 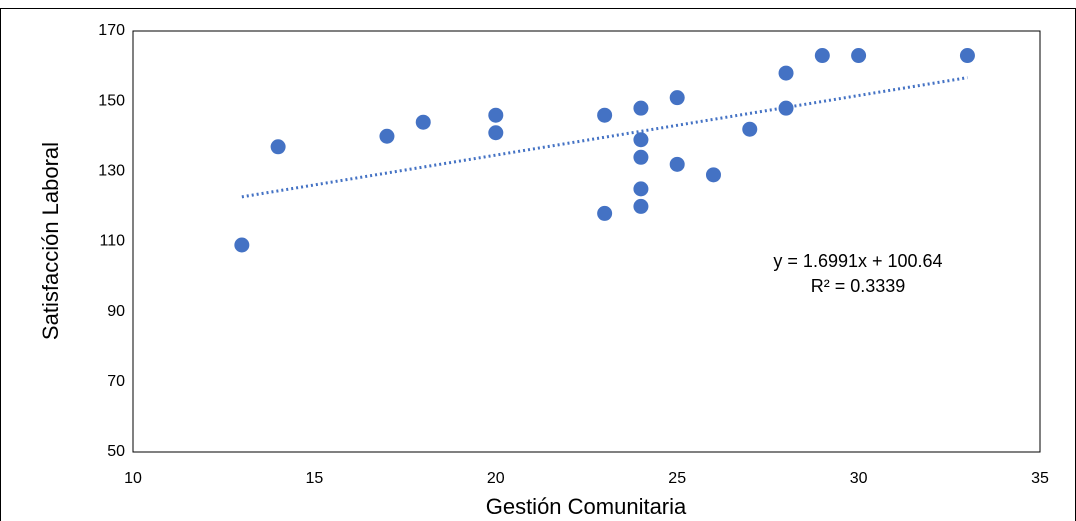 What do you see at coordinates (859, 478) in the screenshot?
I see `x-tick-label: 30` at bounding box center [859, 478].